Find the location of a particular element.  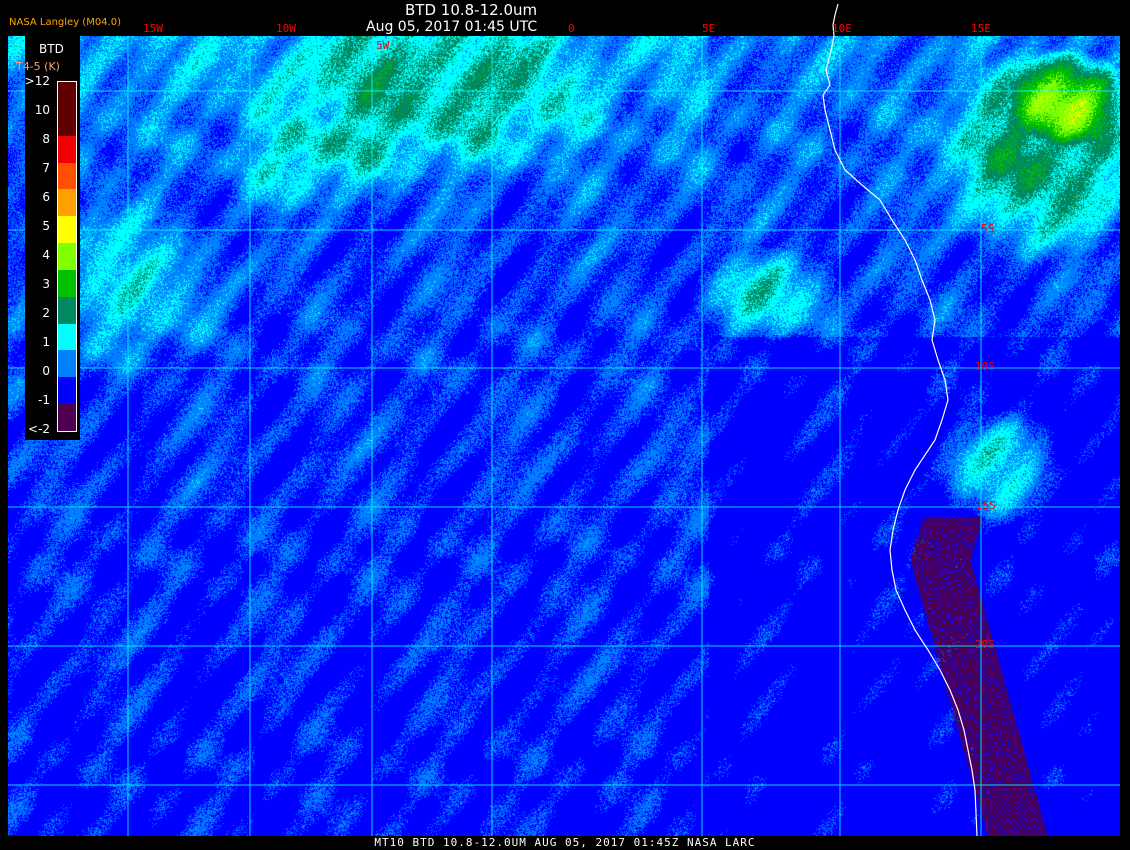

lon-label-10w: 10W is located at coordinates (286, 28).